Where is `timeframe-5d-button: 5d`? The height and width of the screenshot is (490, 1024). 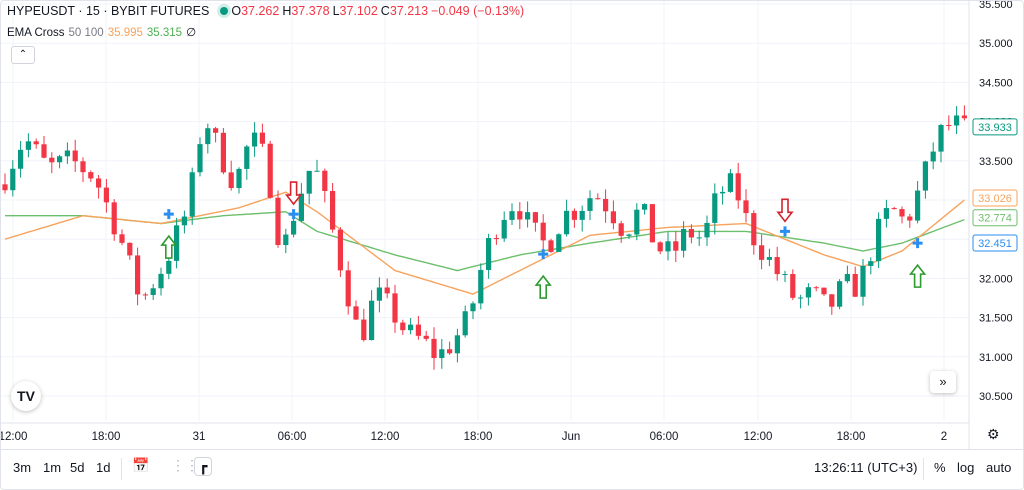 timeframe-5d-button: 5d is located at coordinates (77, 467).